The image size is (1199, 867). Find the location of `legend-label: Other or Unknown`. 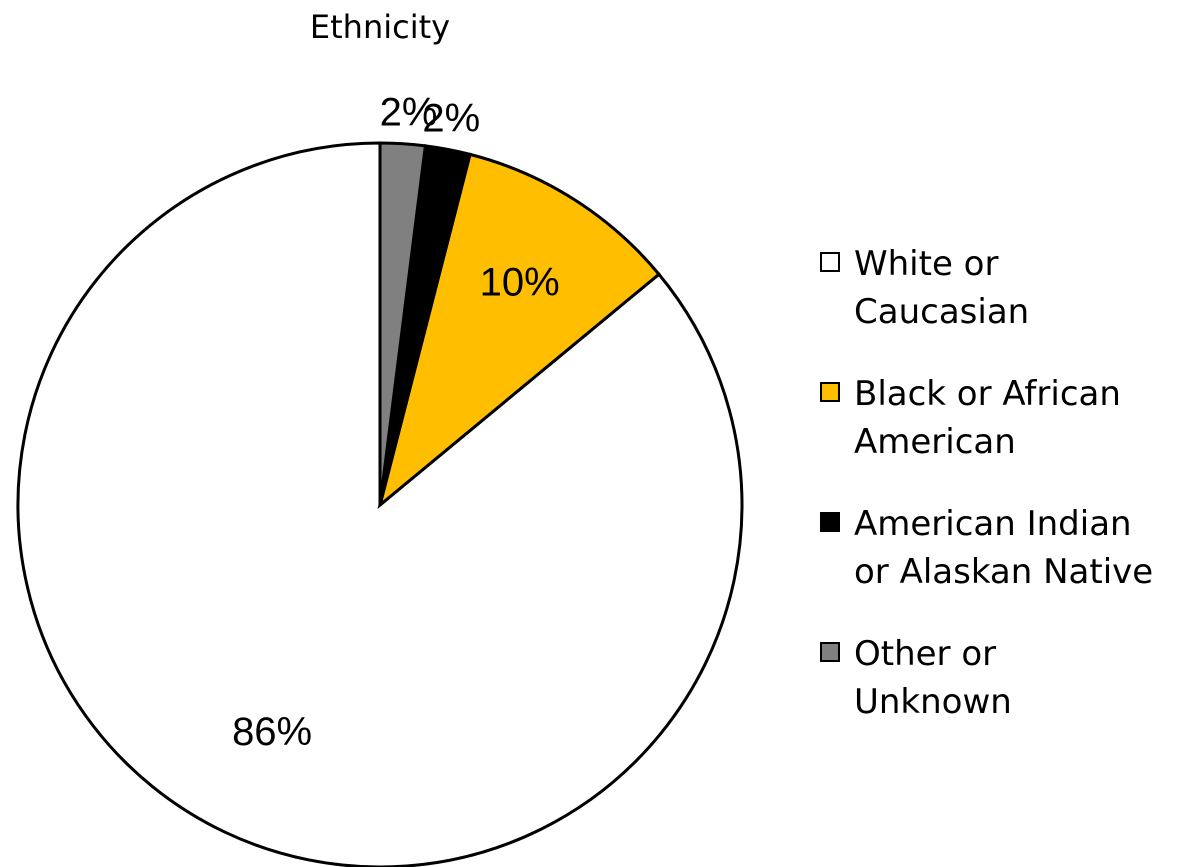

legend-label: Other or Unknown is located at coordinates (933, 678).